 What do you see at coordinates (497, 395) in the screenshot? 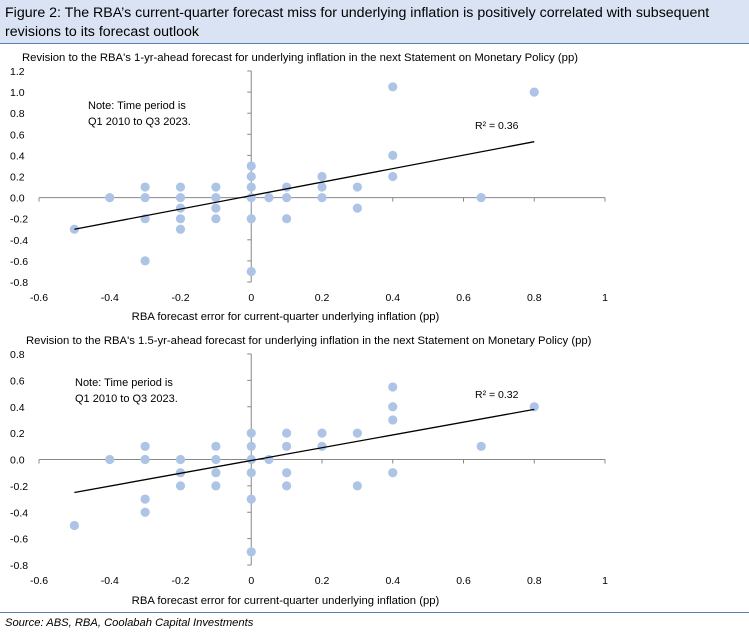
I see `r-squared-label: R² = 0.32` at bounding box center [497, 395].